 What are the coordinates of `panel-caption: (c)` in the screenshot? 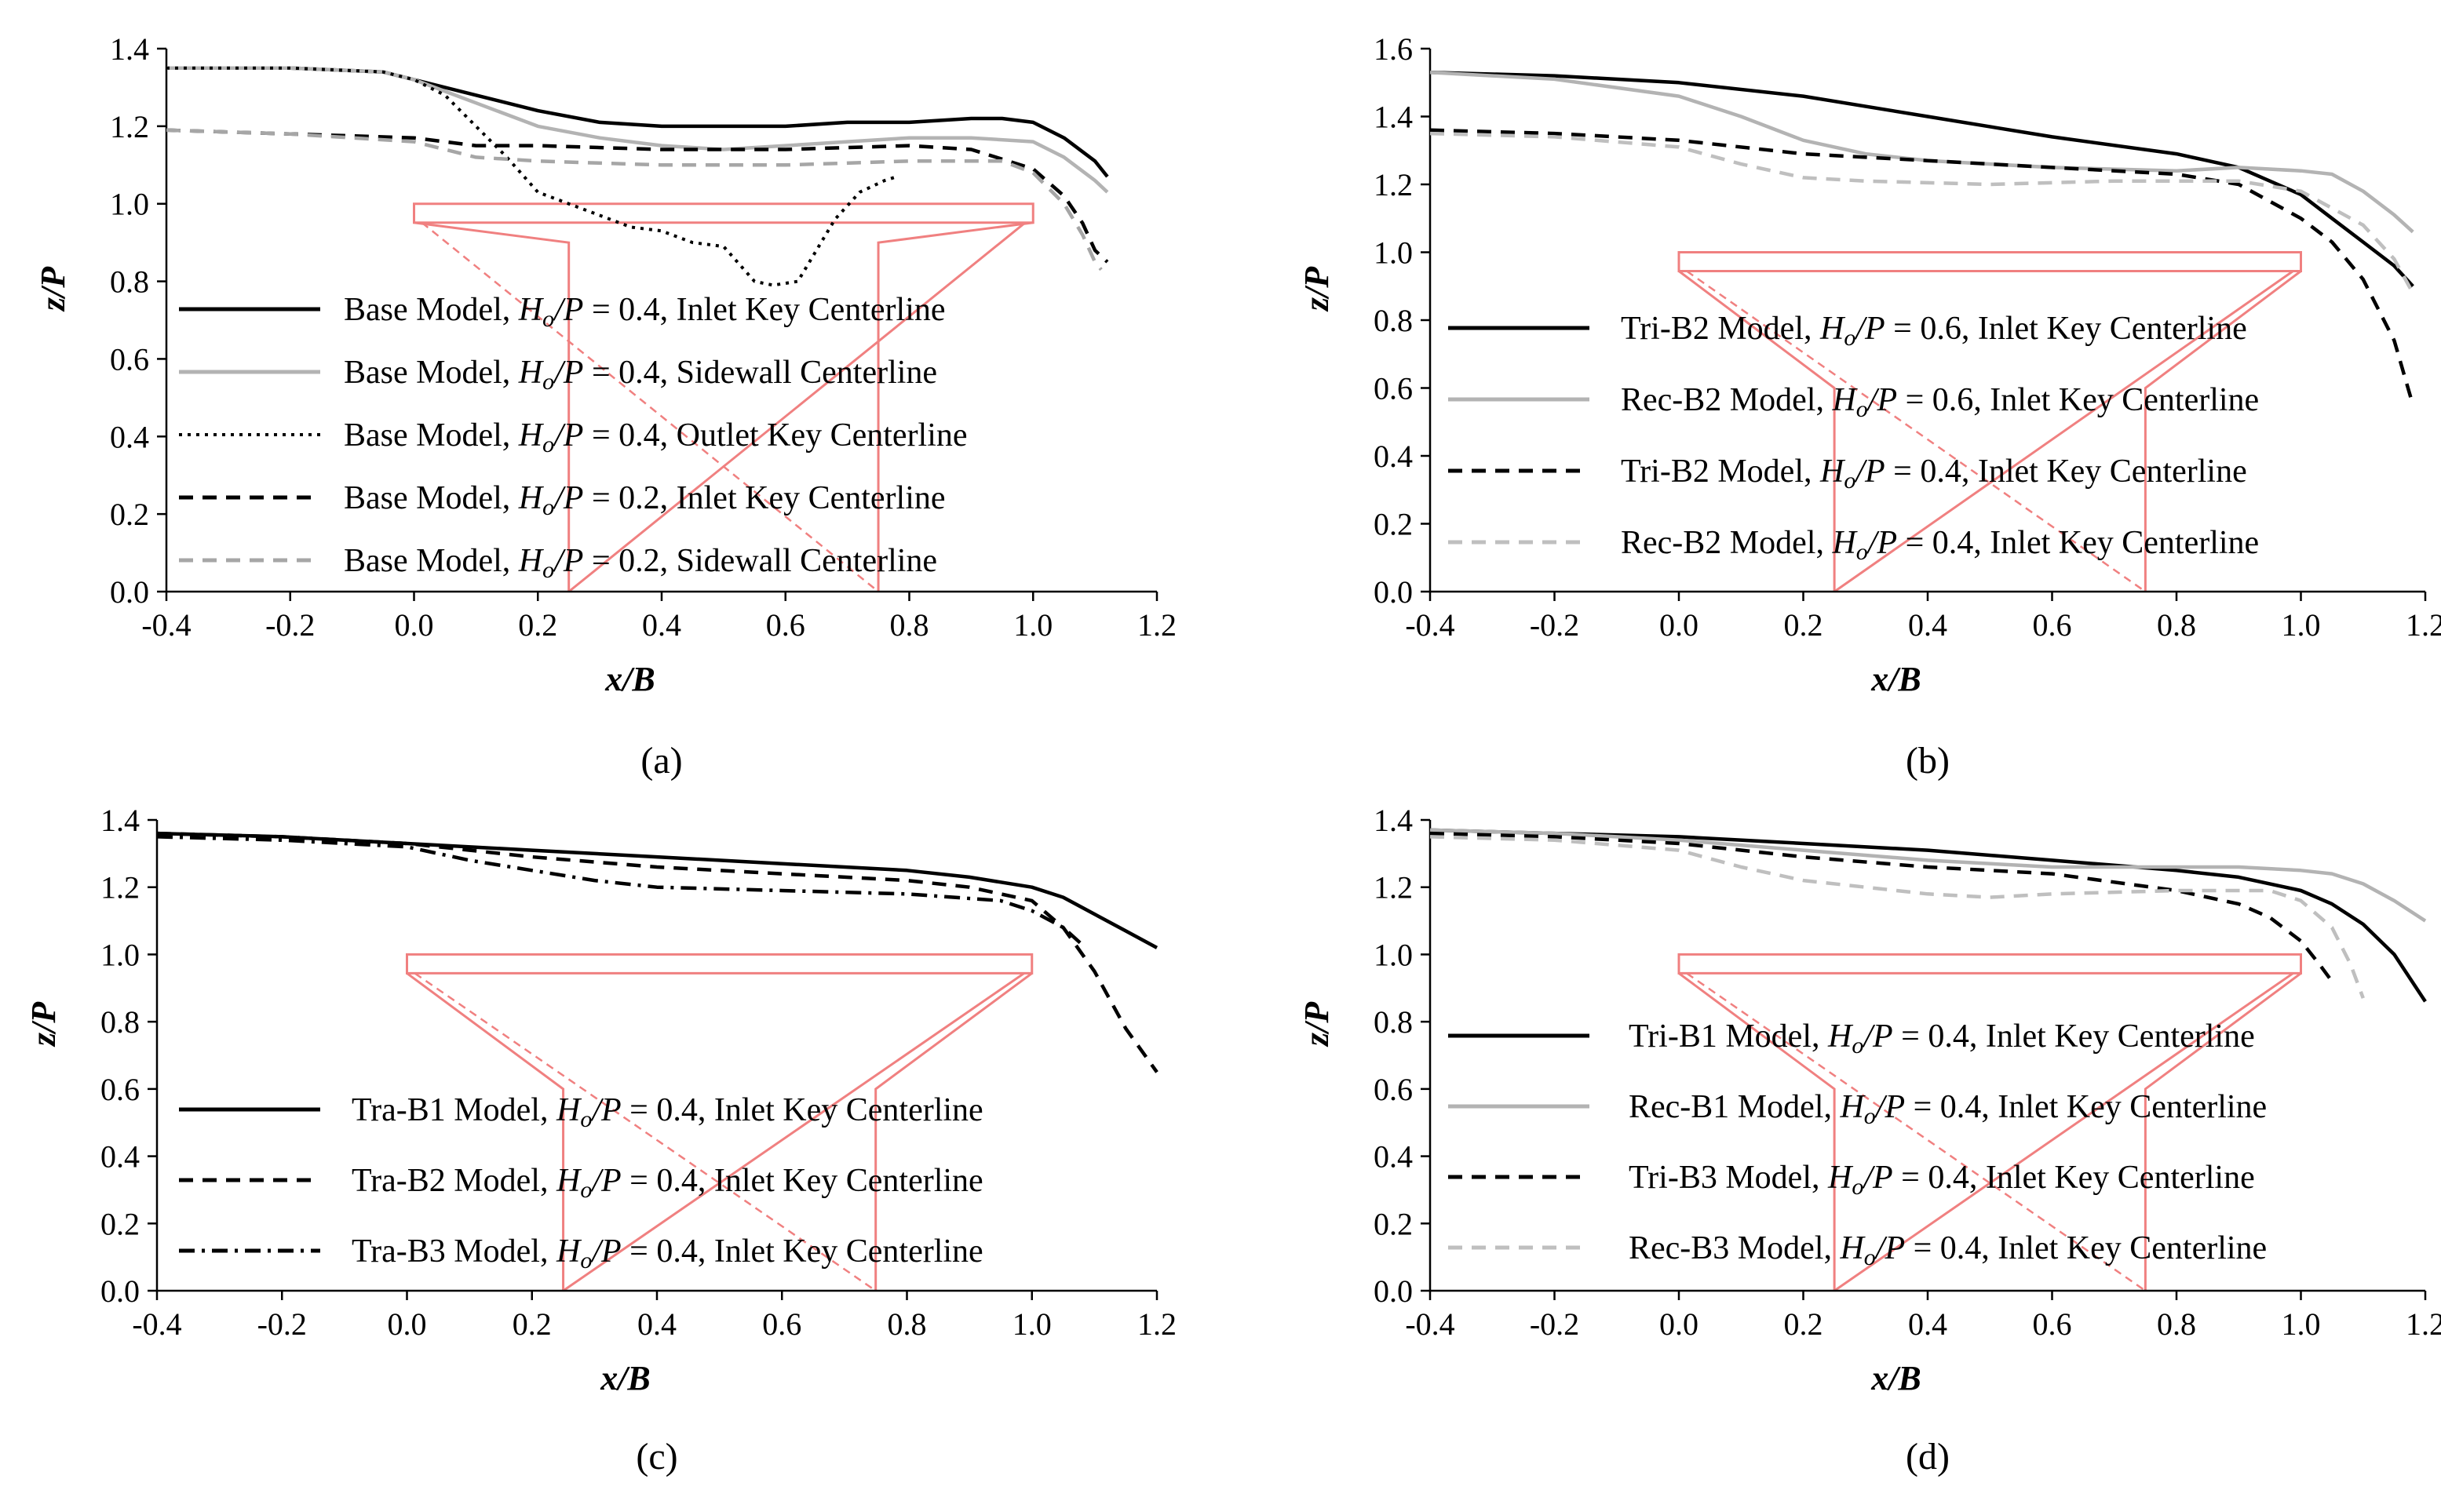 It's located at (656, 1456).